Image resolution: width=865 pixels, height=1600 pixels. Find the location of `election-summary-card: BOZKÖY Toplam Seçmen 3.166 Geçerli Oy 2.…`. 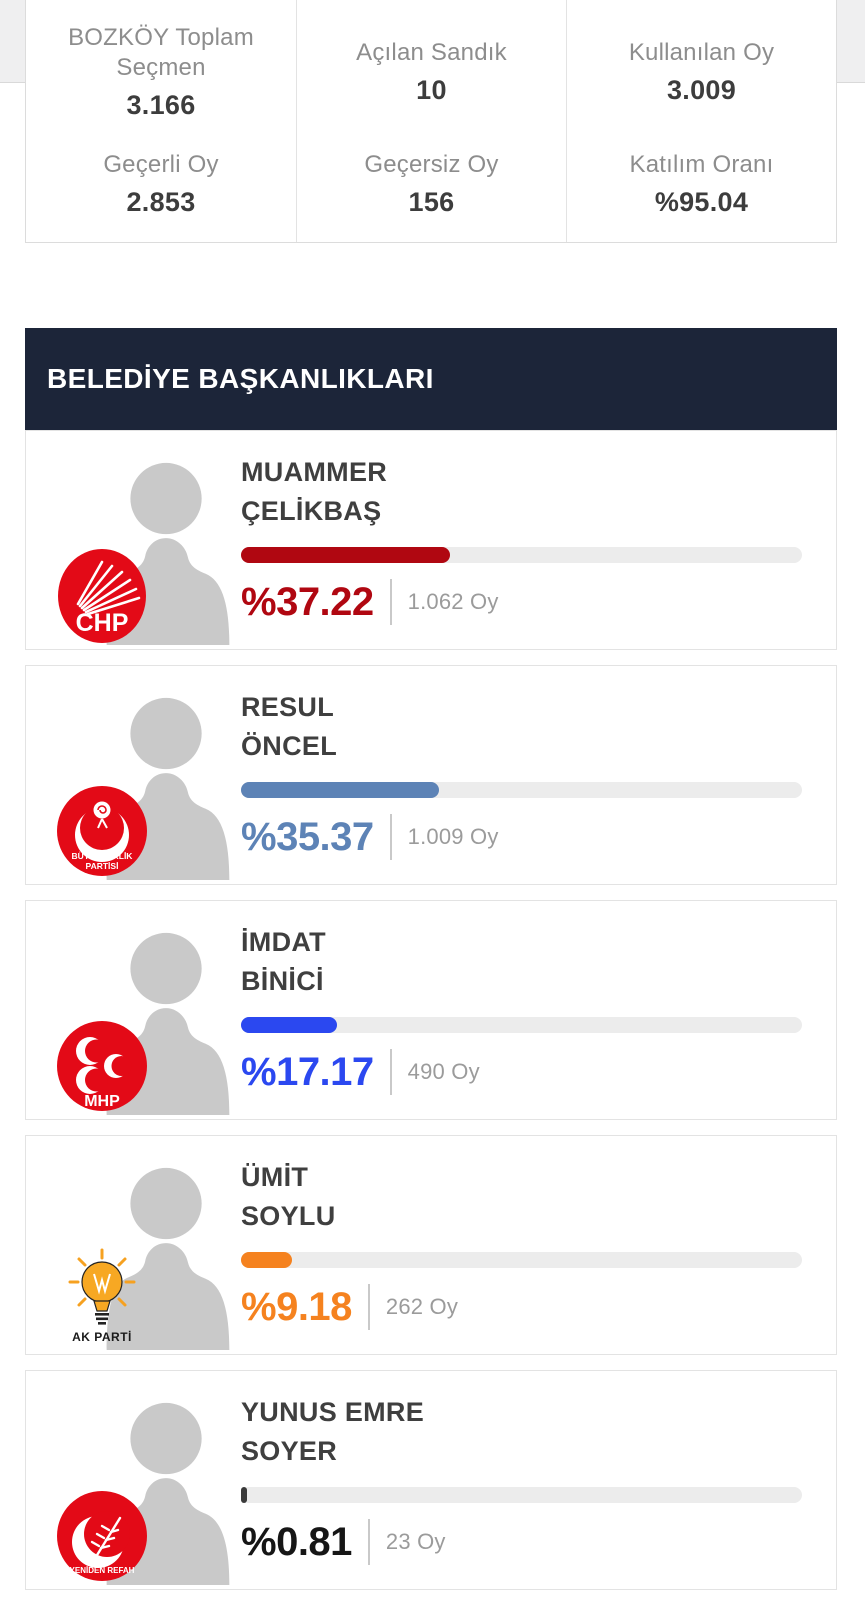

election-summary-card: BOZKÖY Toplam Seçmen 3.166 Geçerli Oy 2.… is located at coordinates (431, 121).